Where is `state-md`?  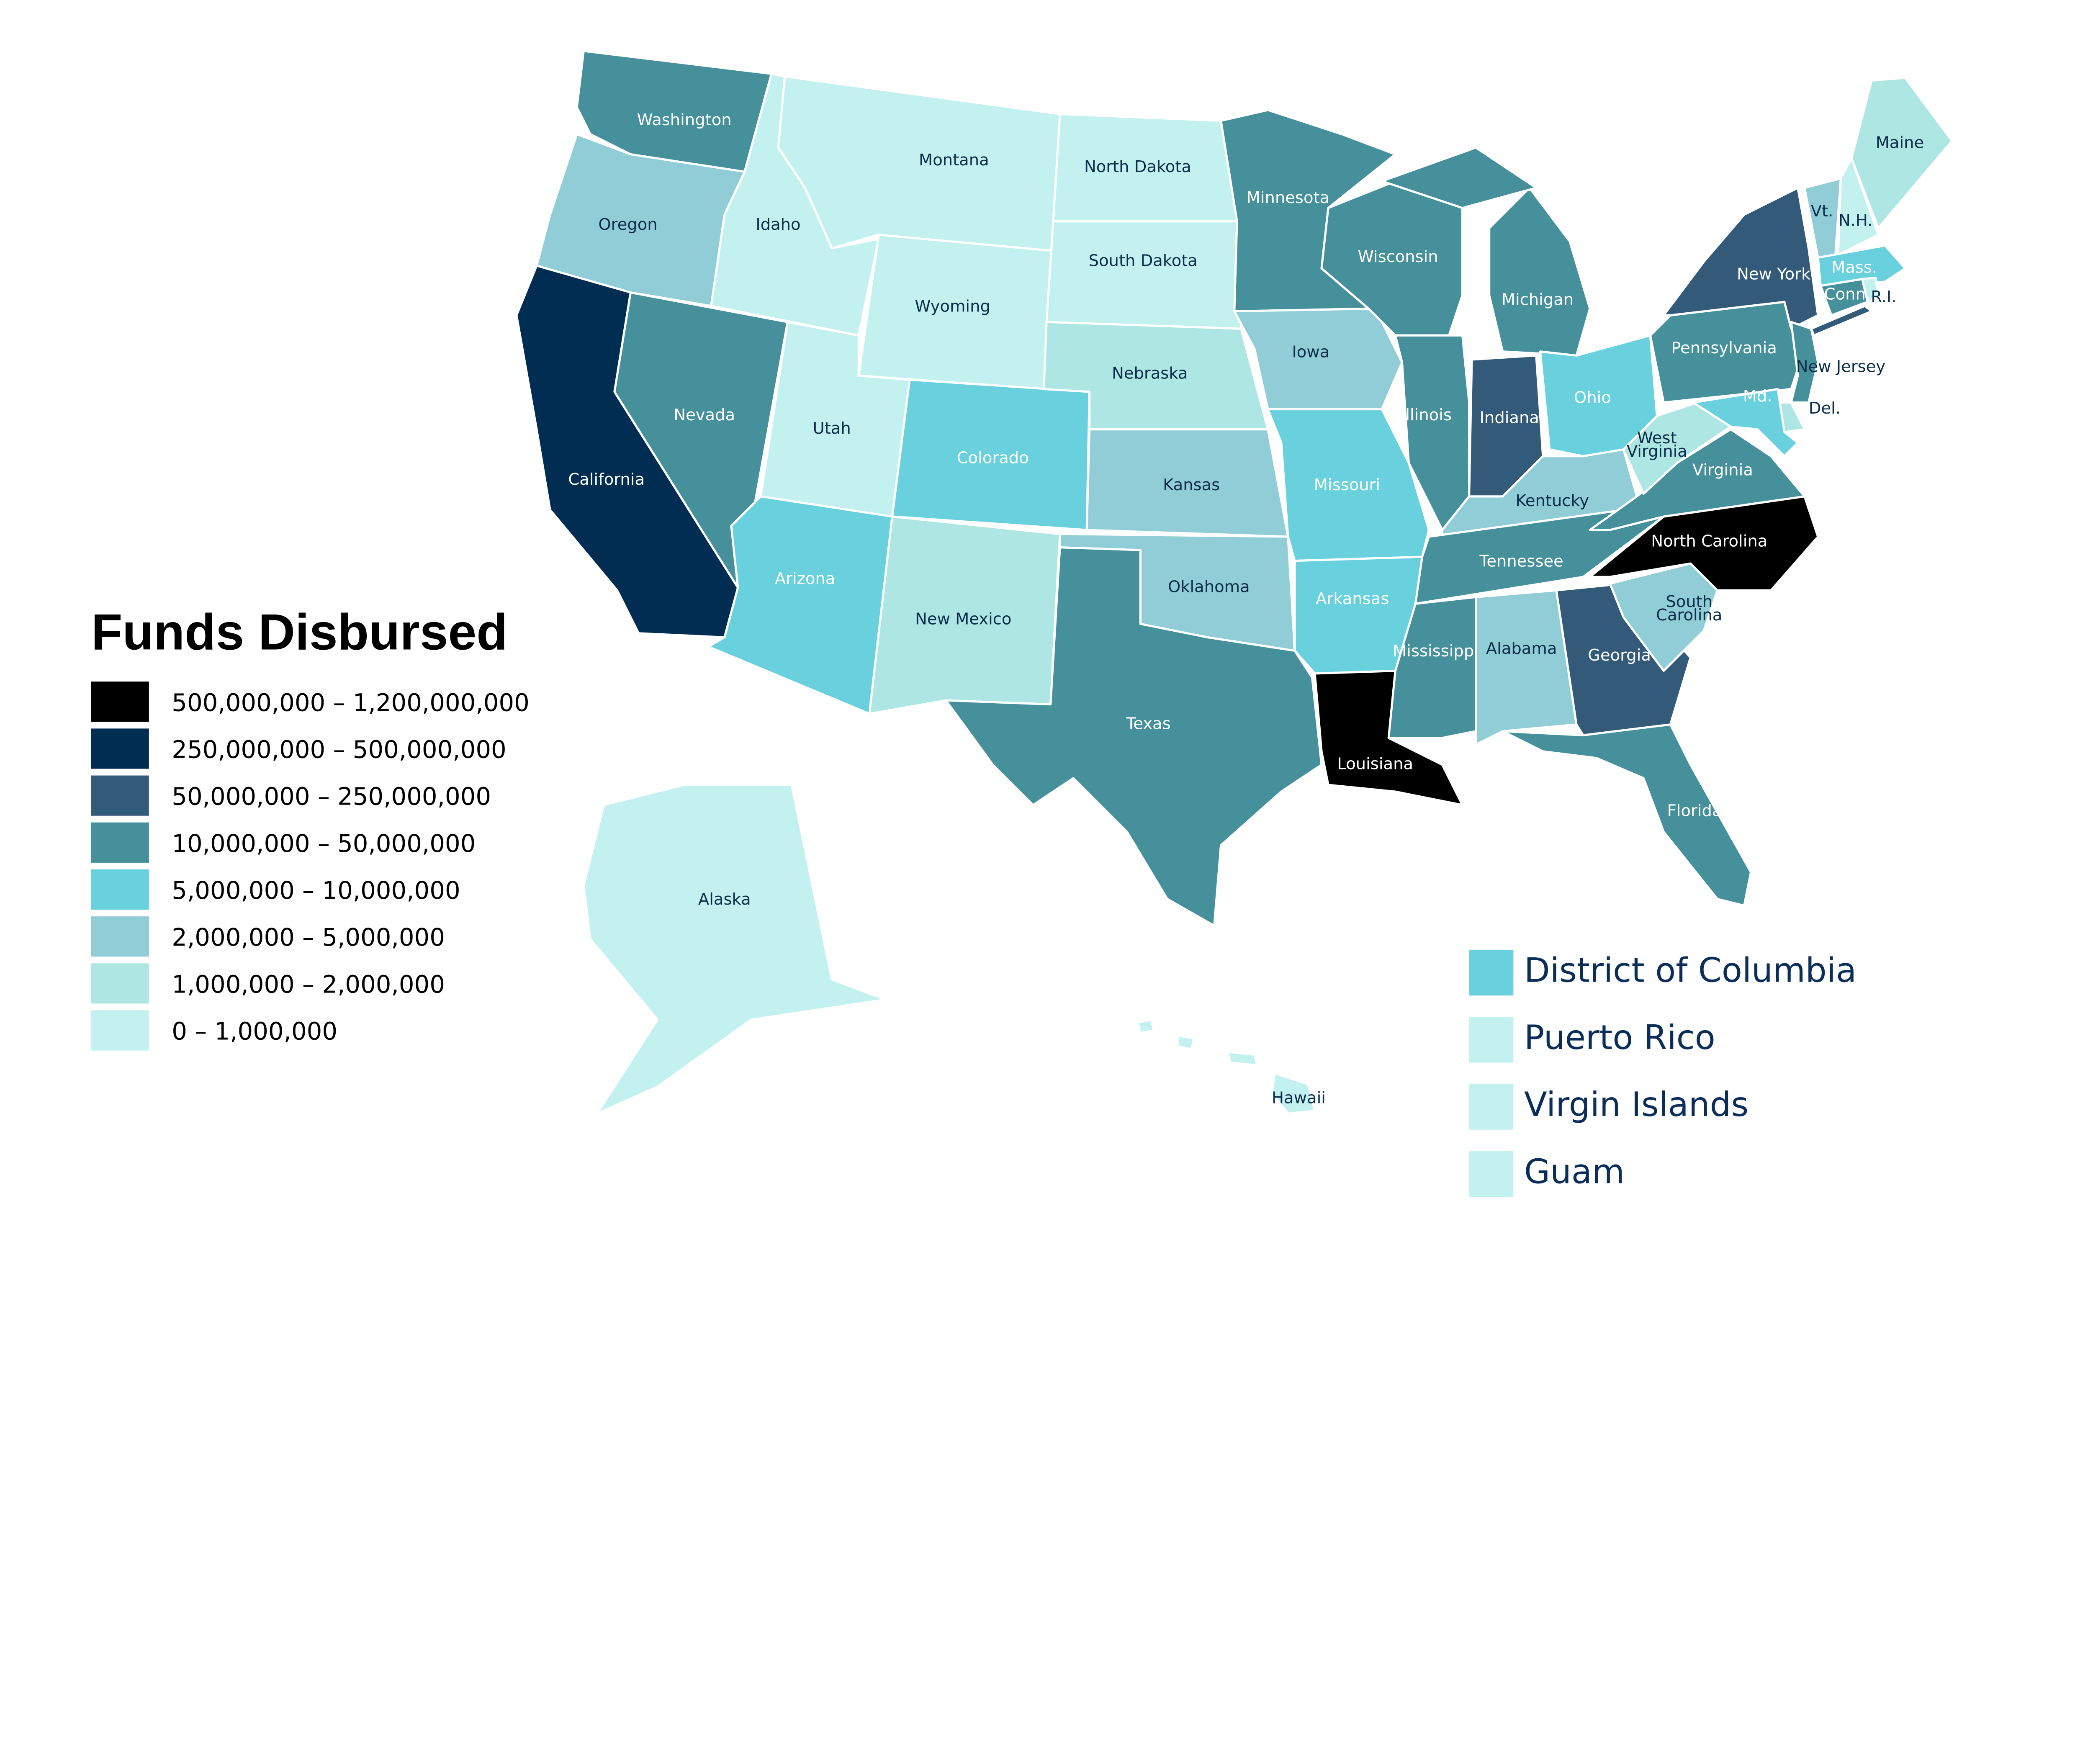 state-md is located at coordinates (1745, 423).